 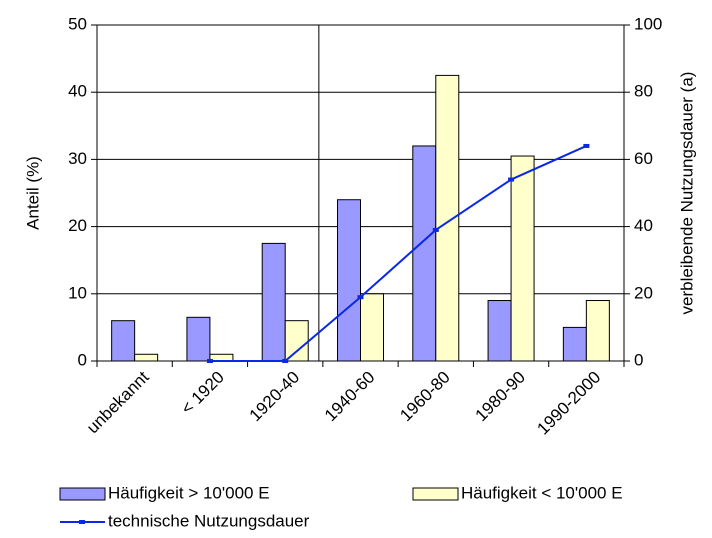 I want to click on legend-label: Häufigkeit < 10'000 E, so click(x=542, y=492).